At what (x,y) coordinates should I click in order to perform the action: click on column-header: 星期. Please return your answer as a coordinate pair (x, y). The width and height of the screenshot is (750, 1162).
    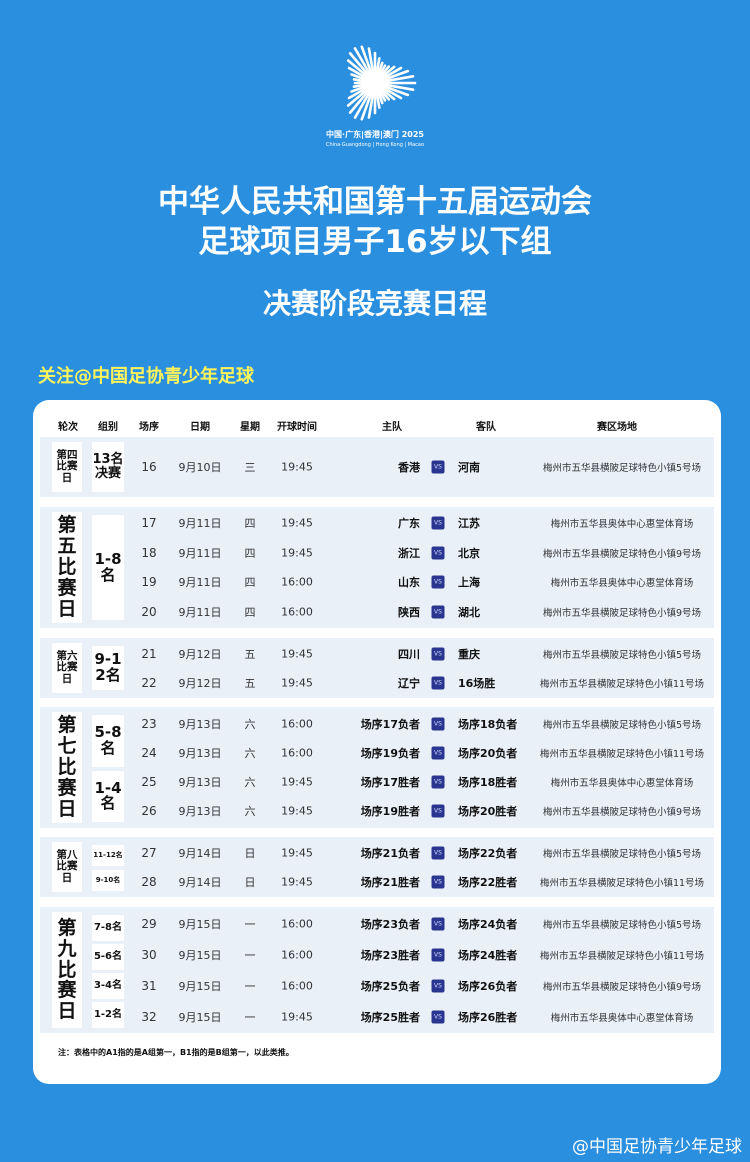
    Looking at the image, I should click on (250, 427).